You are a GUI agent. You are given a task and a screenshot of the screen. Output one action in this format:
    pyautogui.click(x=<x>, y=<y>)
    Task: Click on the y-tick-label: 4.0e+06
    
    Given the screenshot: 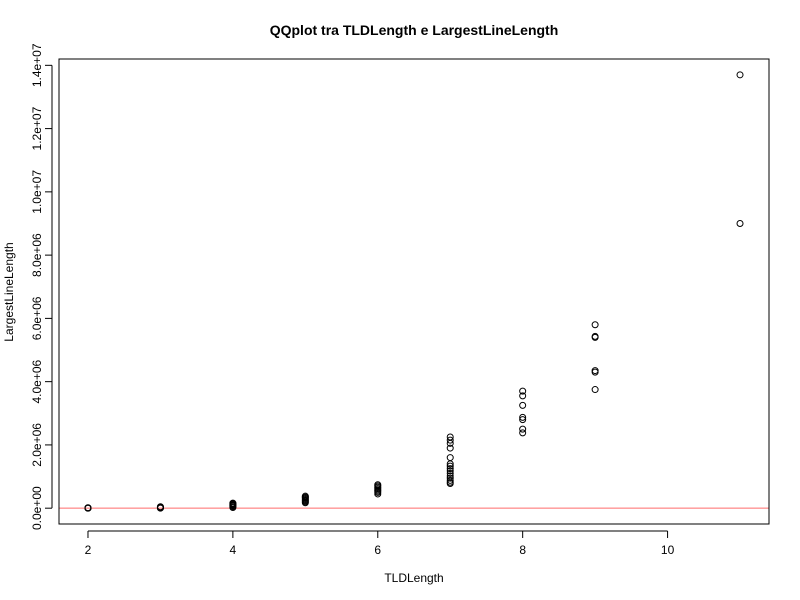 What is the action you would take?
    pyautogui.click(x=37, y=381)
    